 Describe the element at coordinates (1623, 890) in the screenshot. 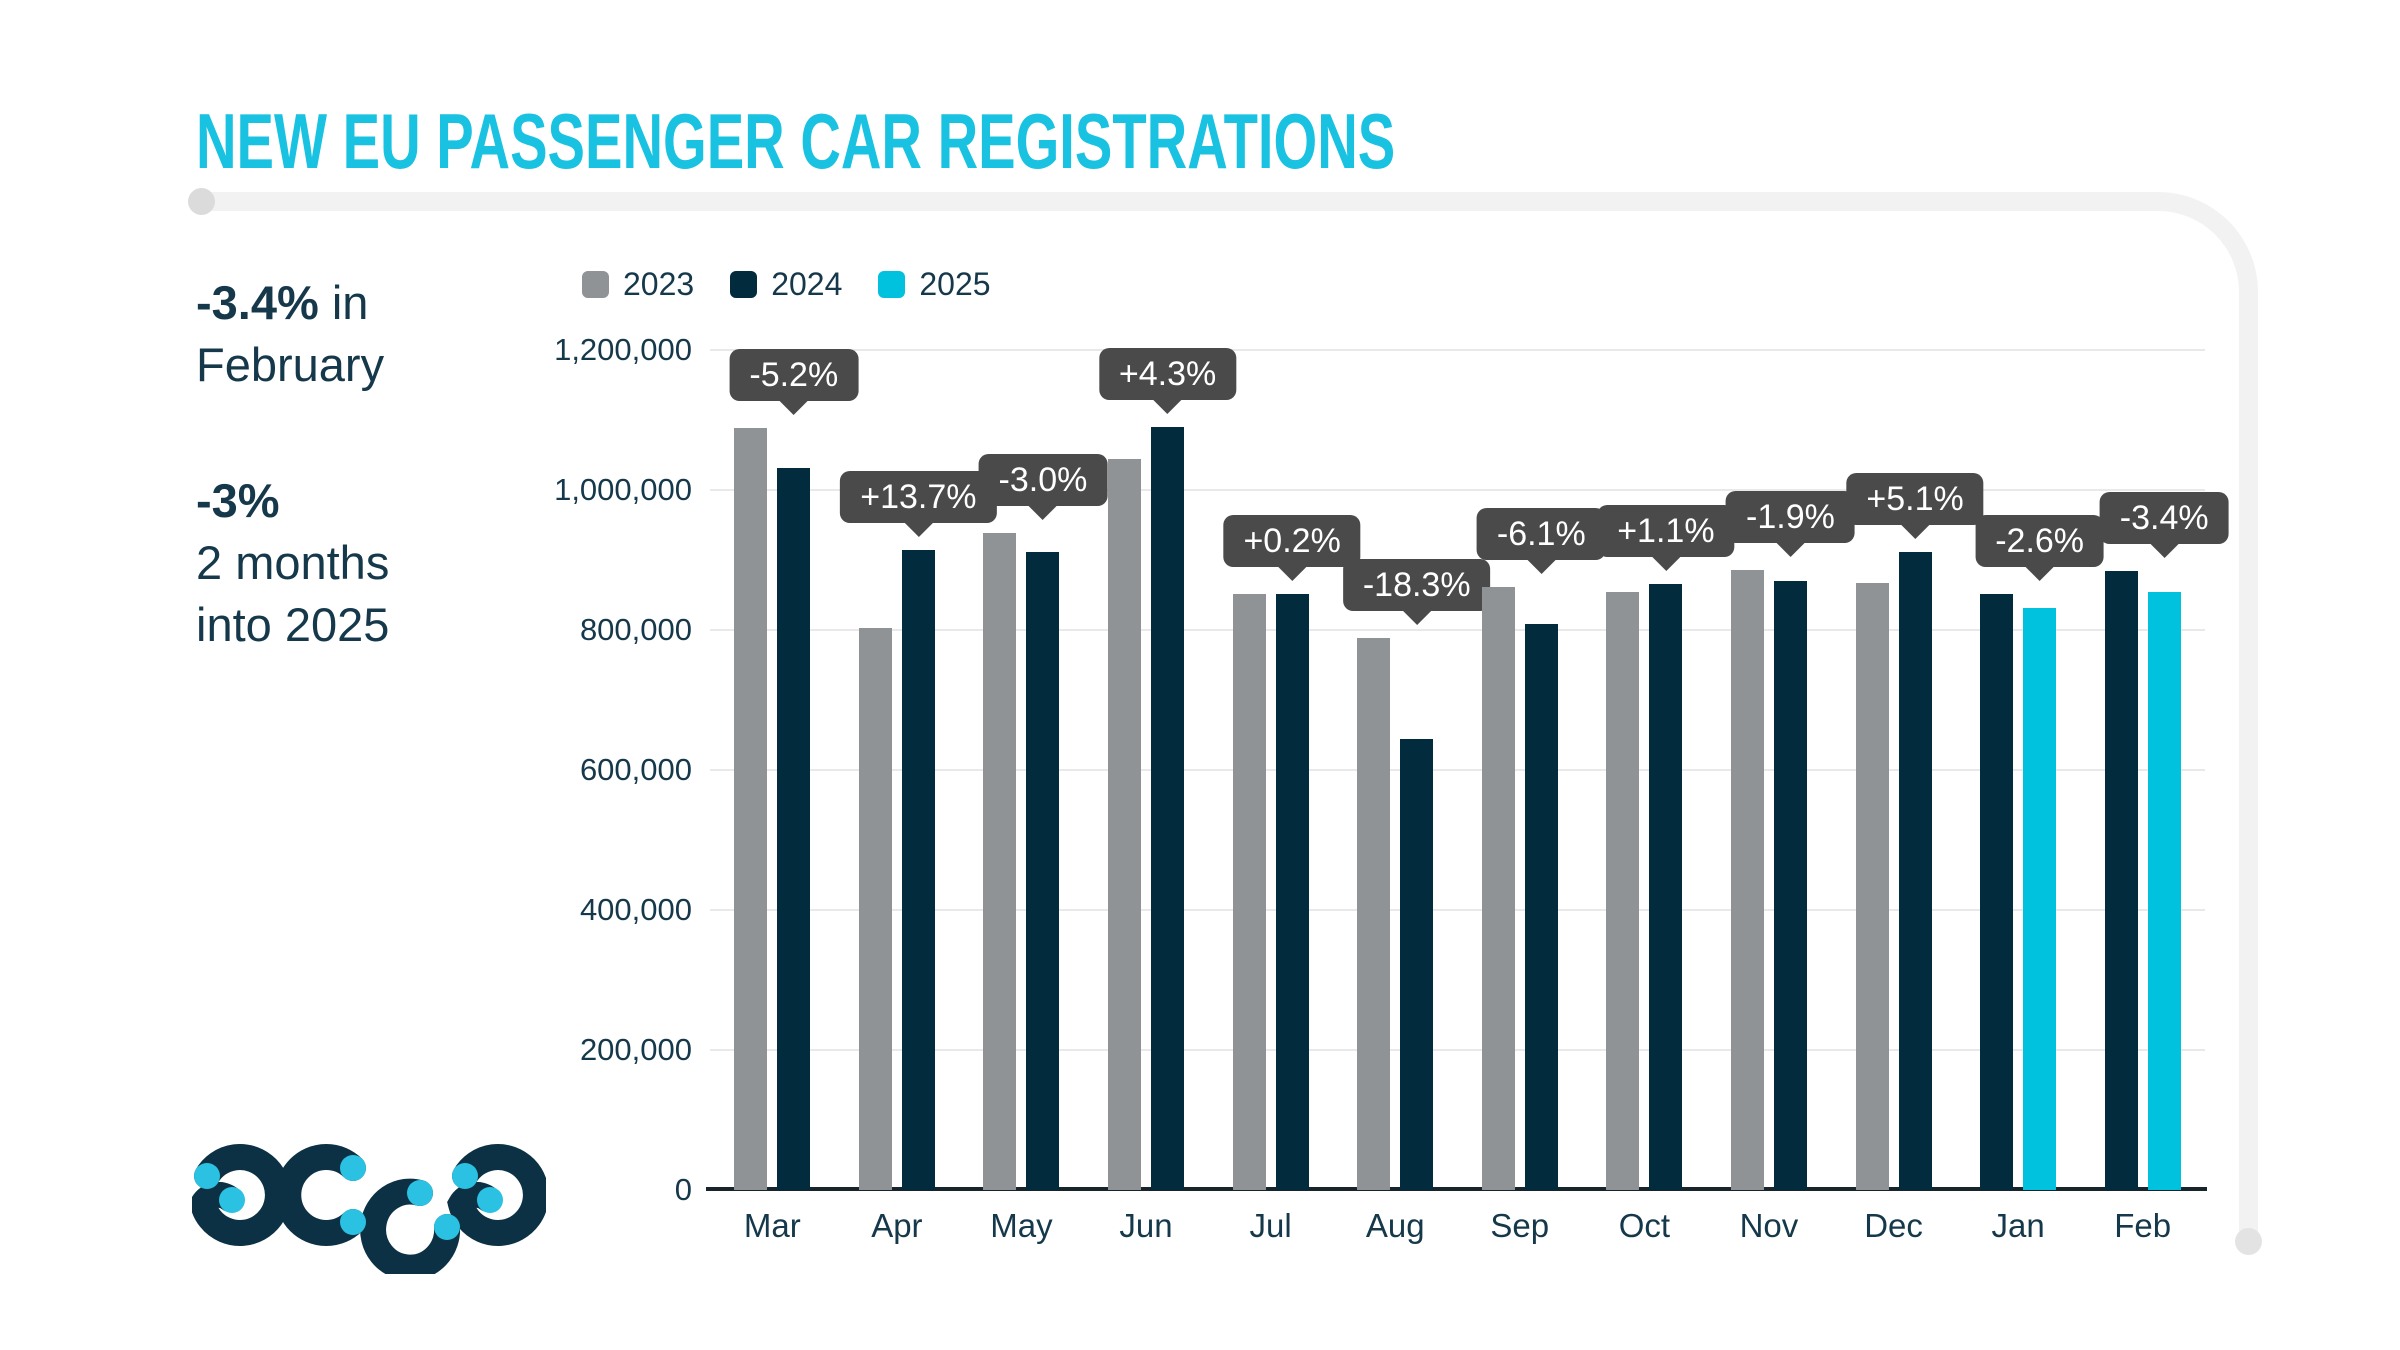

I see `bar-2023-oct` at that location.